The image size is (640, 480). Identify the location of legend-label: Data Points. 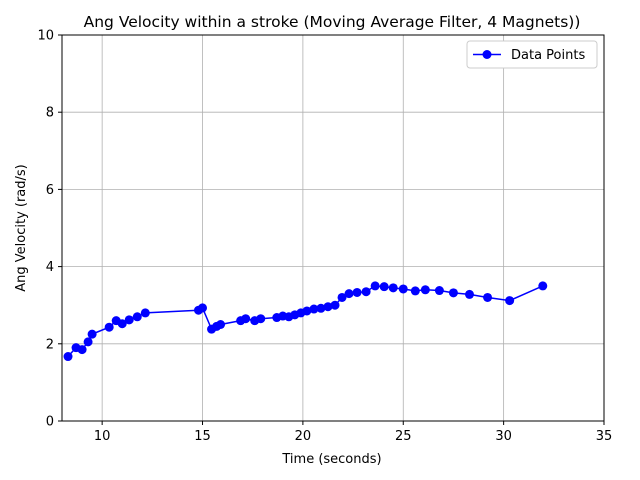
(548, 55).